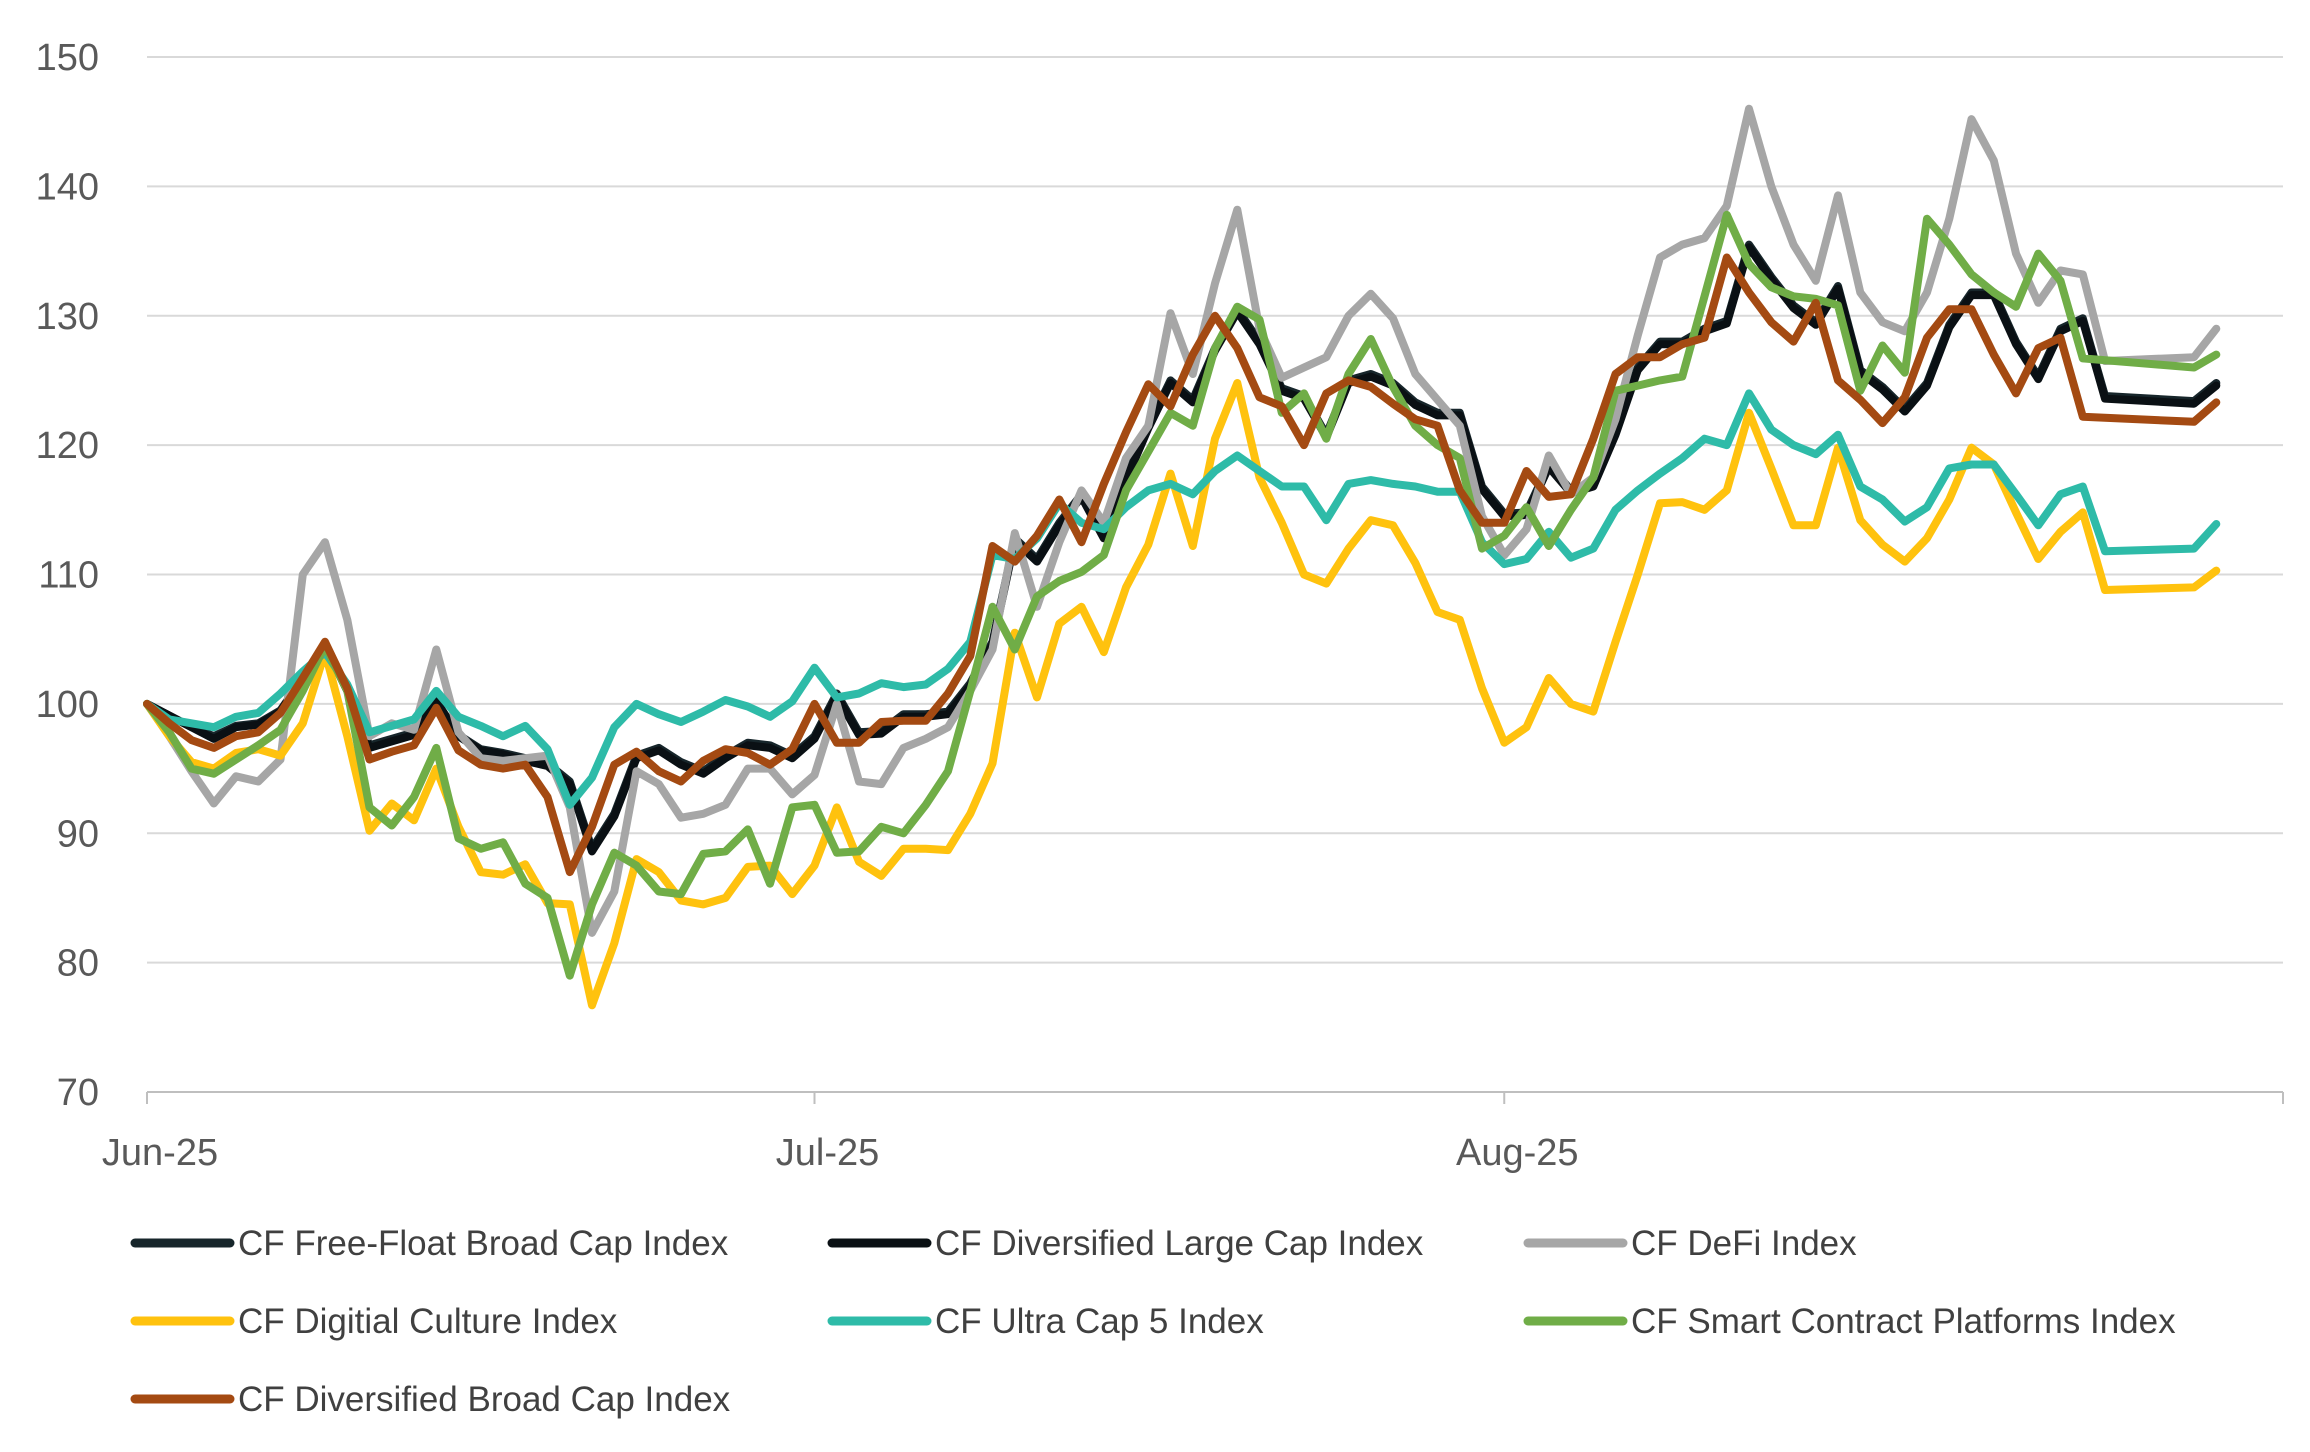 This screenshot has width=2310, height=1452. What do you see at coordinates (1744, 1243) in the screenshot?
I see `legend-label: CF DeFi Index` at bounding box center [1744, 1243].